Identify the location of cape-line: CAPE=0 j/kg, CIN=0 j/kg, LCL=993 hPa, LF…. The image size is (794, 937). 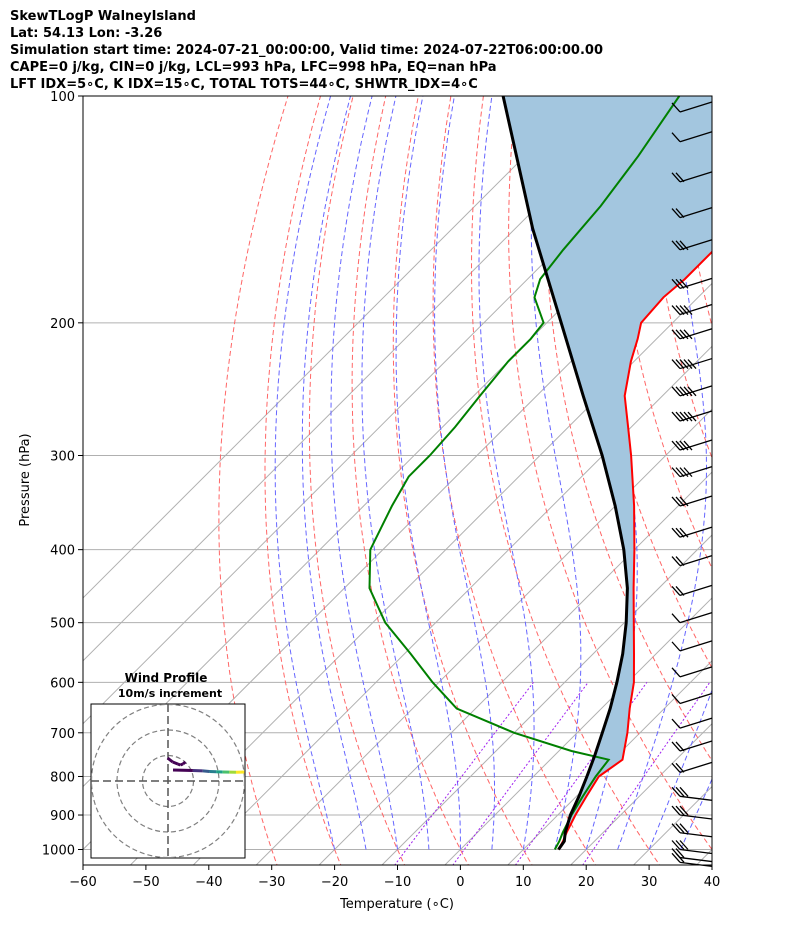
(253, 67).